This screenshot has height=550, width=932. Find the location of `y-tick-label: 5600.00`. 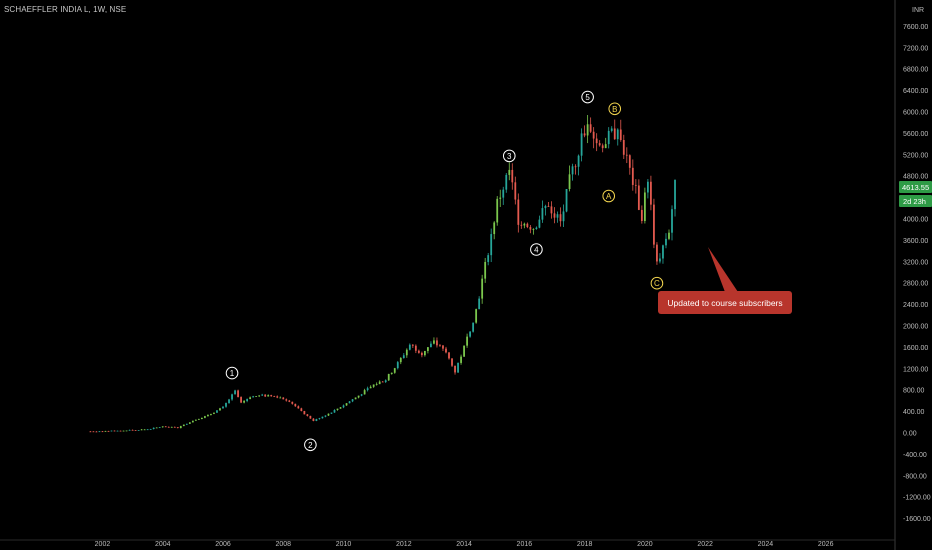

y-tick-label: 5600.00 is located at coordinates (915, 134).